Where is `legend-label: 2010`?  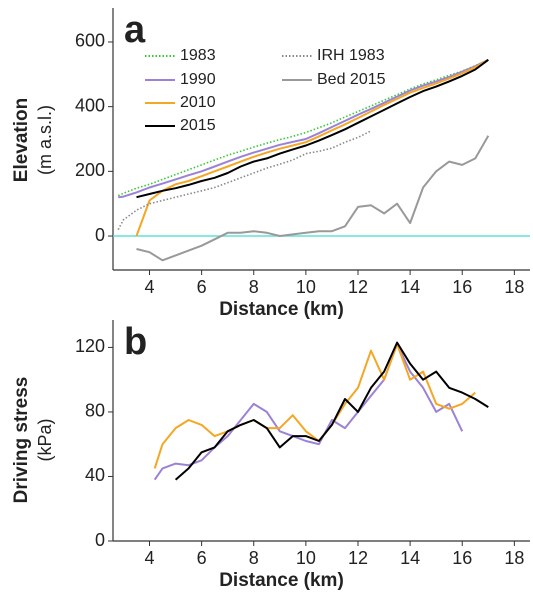 legend-label: 2010 is located at coordinates (198, 102).